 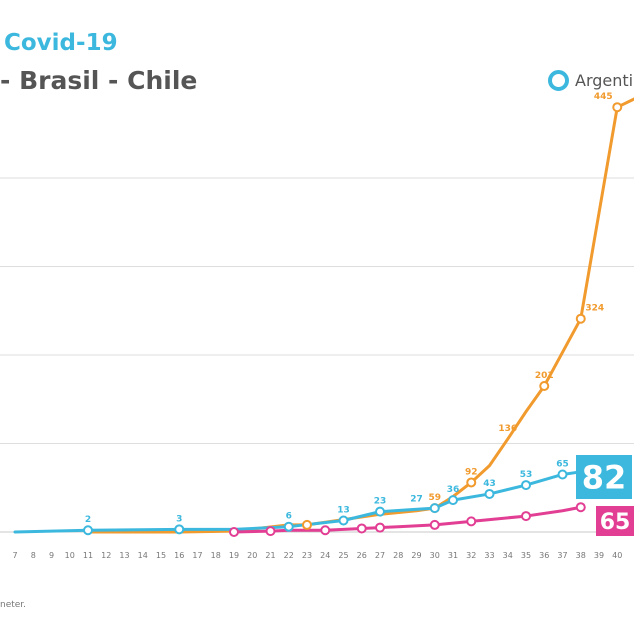 What do you see at coordinates (471, 472) in the screenshot?
I see `data-label: 92` at bounding box center [471, 472].